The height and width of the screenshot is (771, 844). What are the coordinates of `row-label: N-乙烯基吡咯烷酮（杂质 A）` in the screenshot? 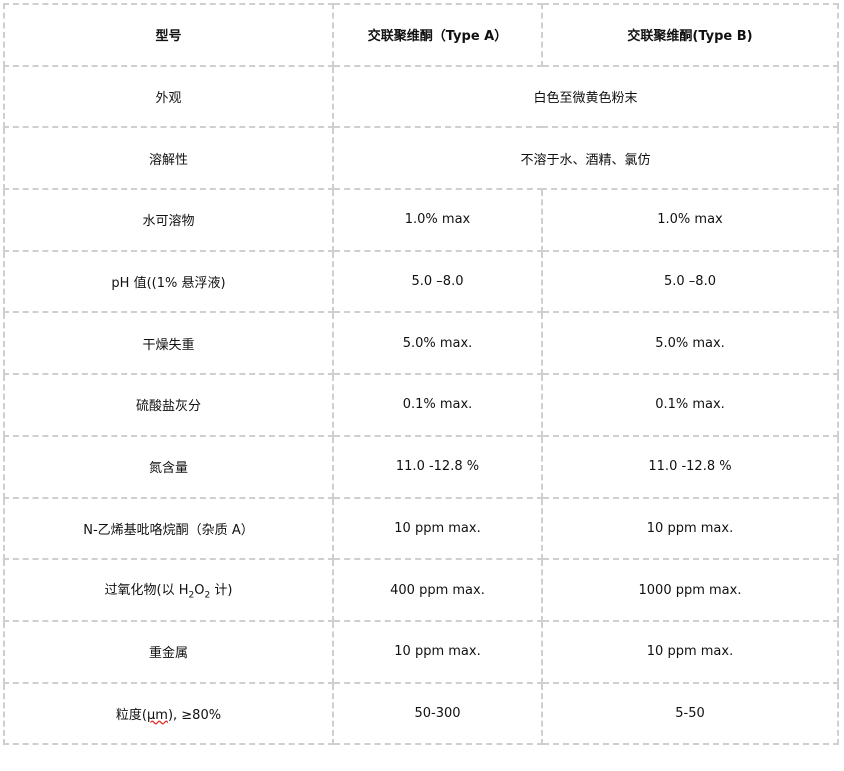 It's located at (168, 528).